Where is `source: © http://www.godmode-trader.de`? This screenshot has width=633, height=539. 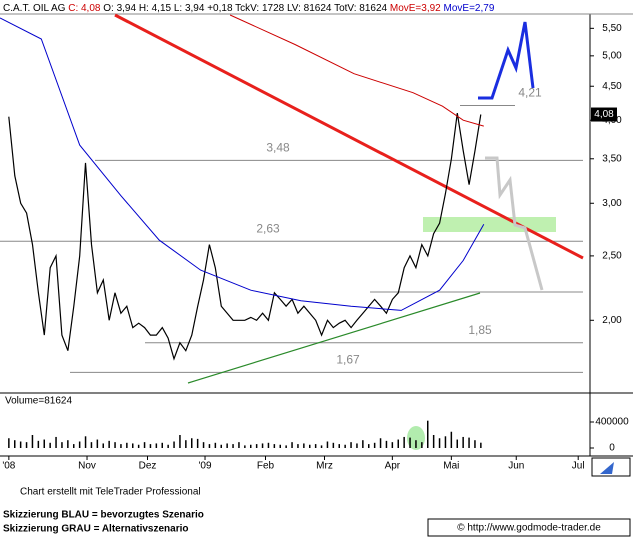
source: © http://www.godmode-trader.de is located at coordinates (529, 528).